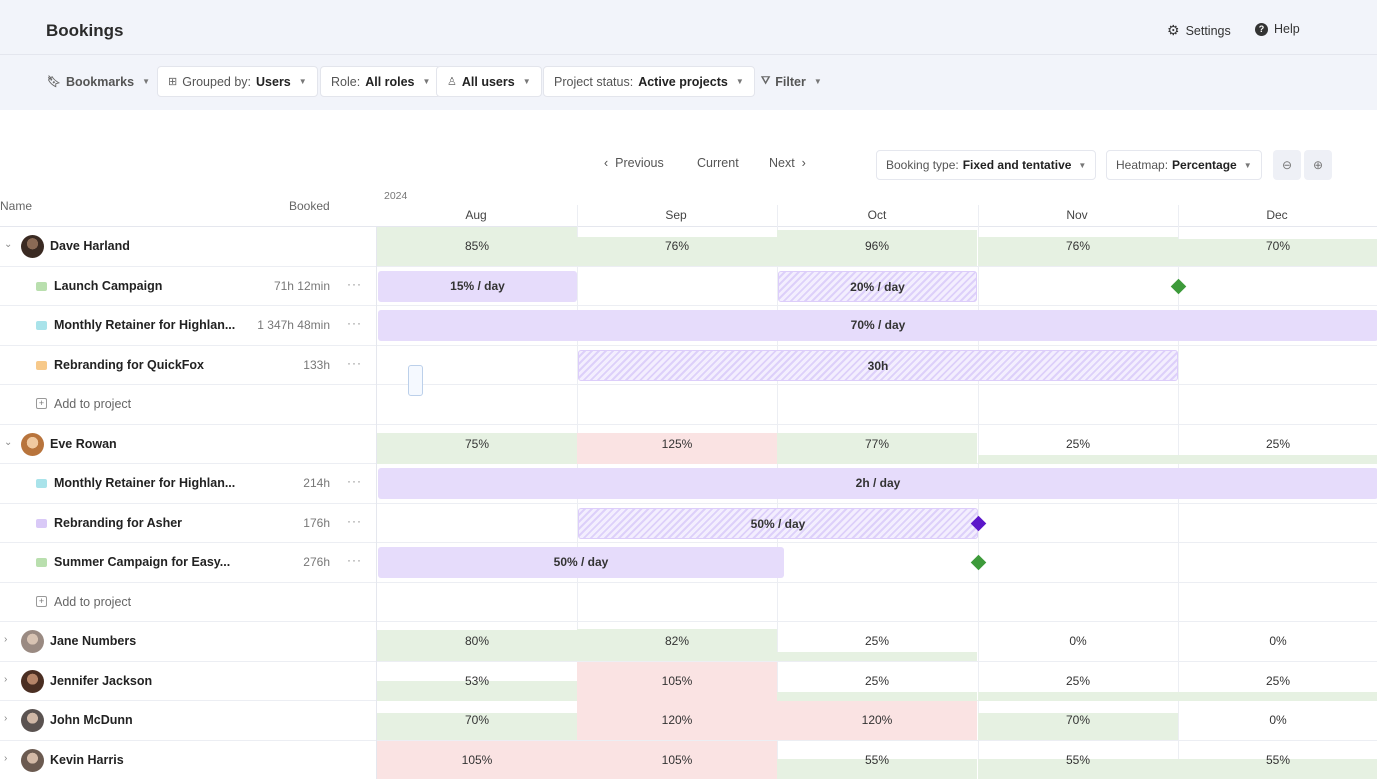  I want to click on user-name: Dave Harland, so click(90, 246).